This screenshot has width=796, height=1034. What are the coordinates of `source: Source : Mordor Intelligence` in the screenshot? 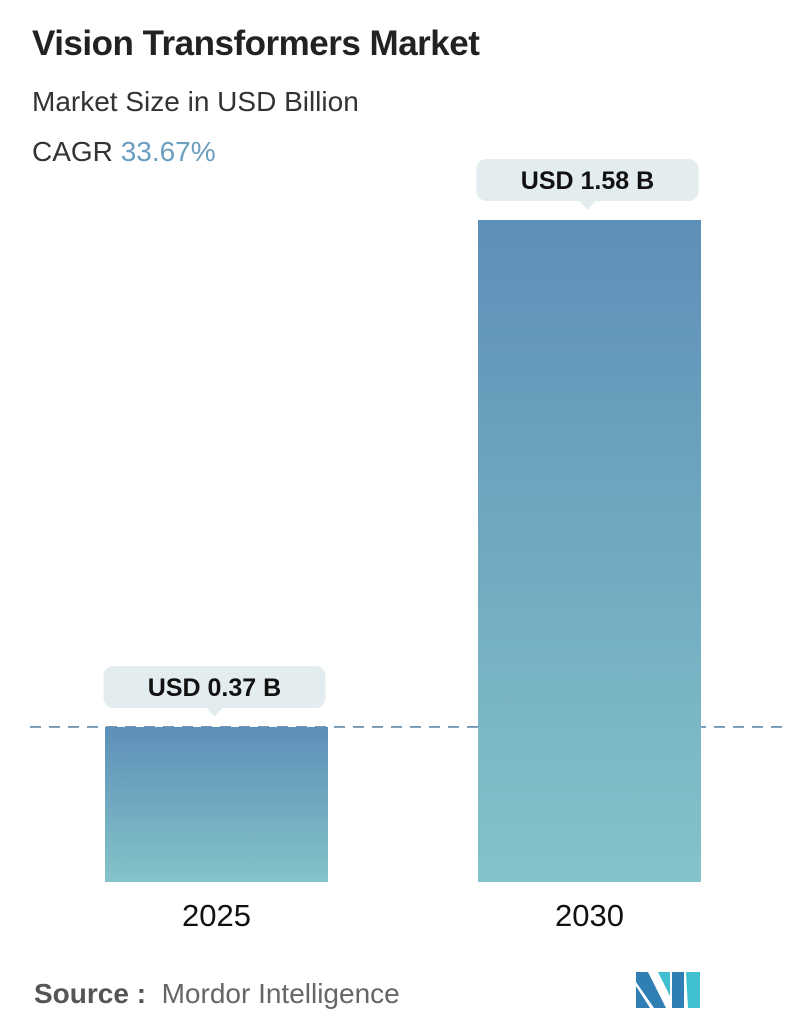 It's located at (217, 994).